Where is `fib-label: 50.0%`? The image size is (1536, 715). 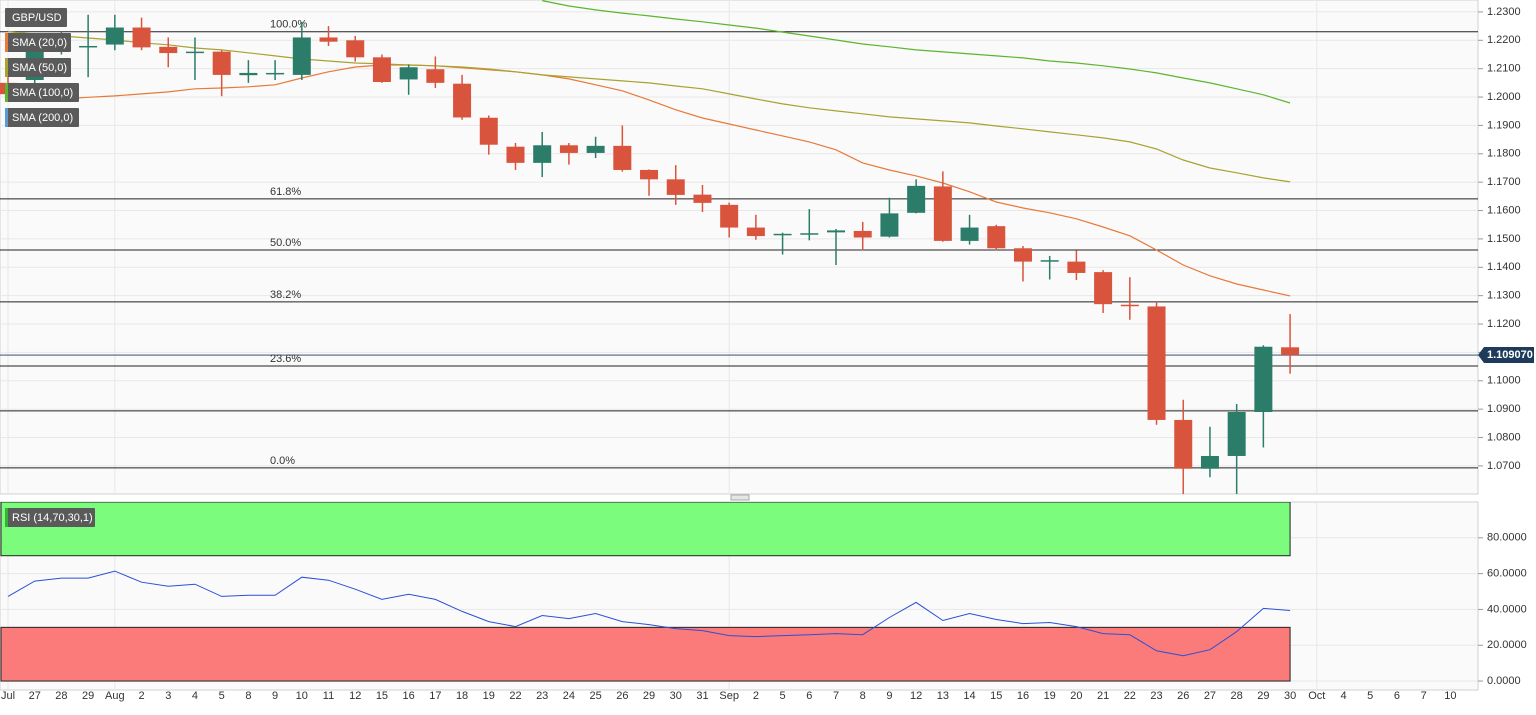 fib-label: 50.0% is located at coordinates (285, 243).